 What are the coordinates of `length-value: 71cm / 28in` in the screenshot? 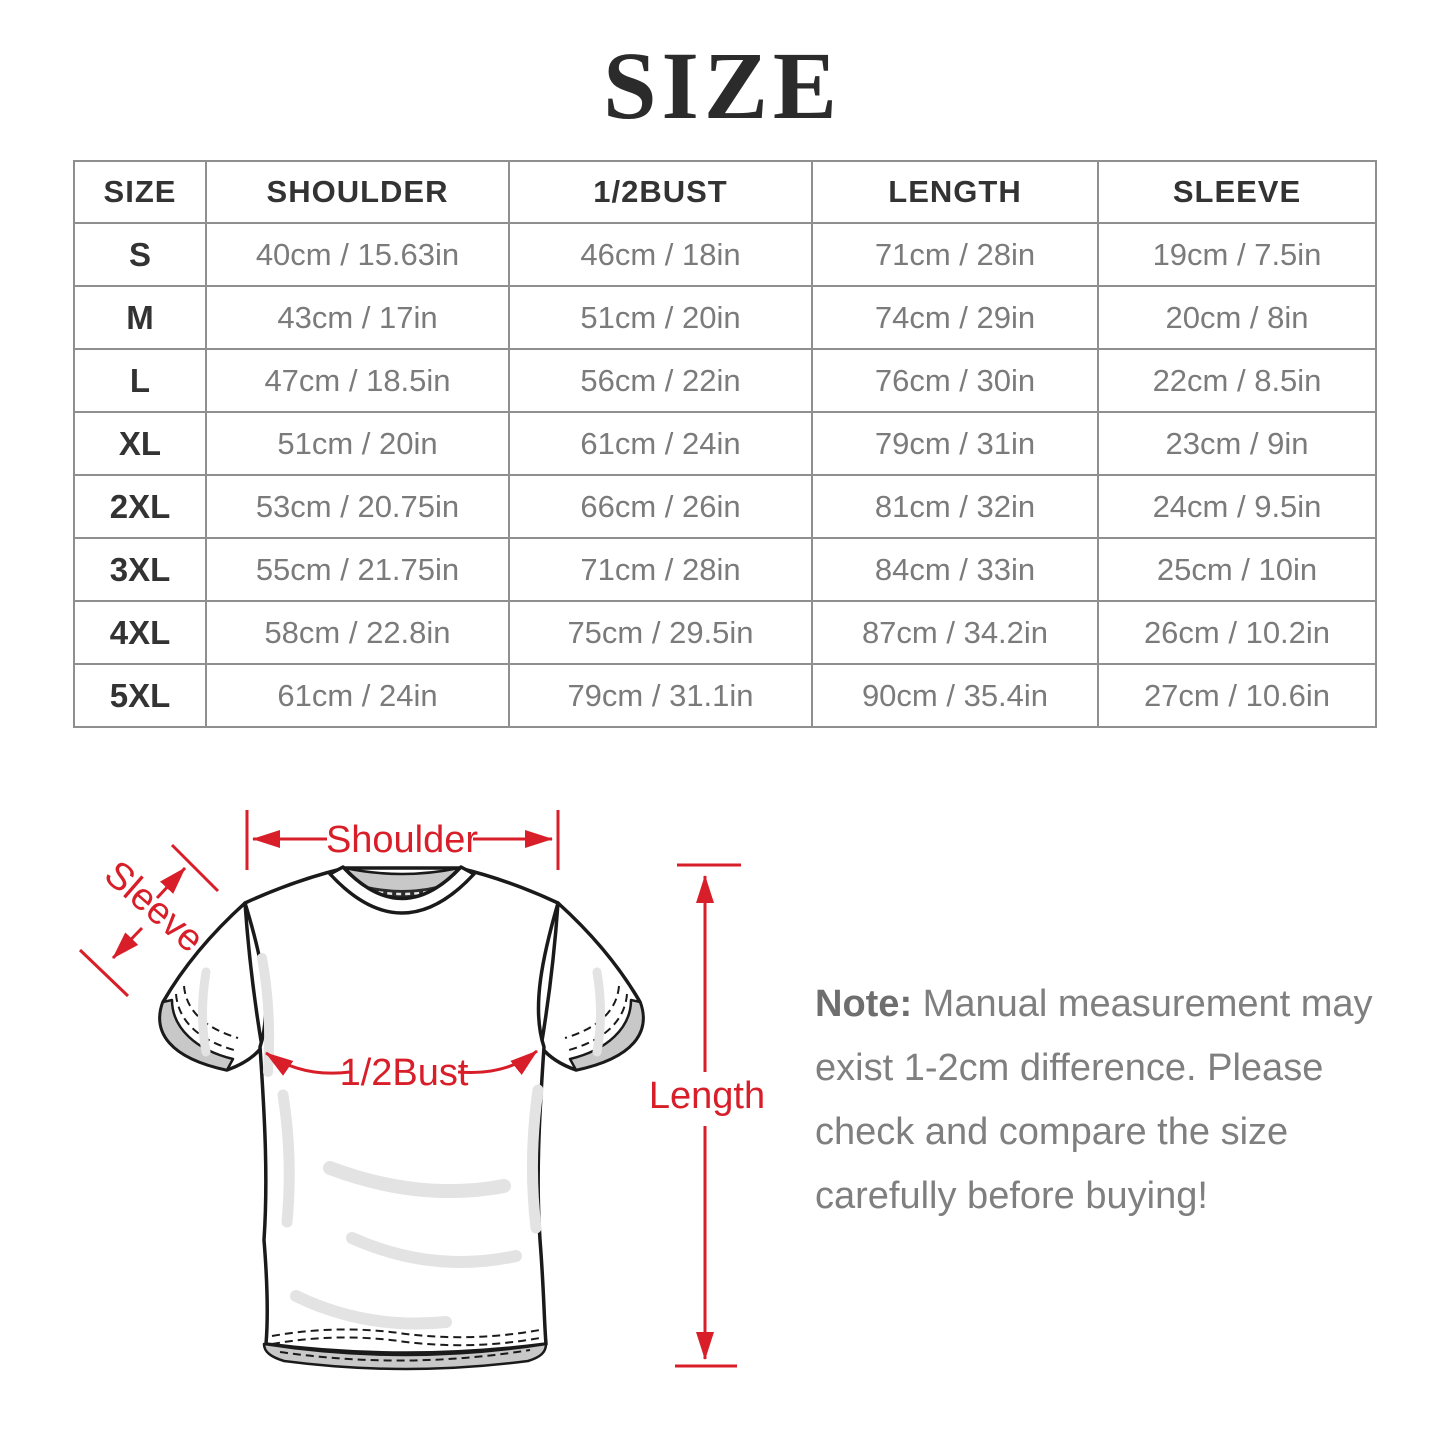 It's located at (955, 254).